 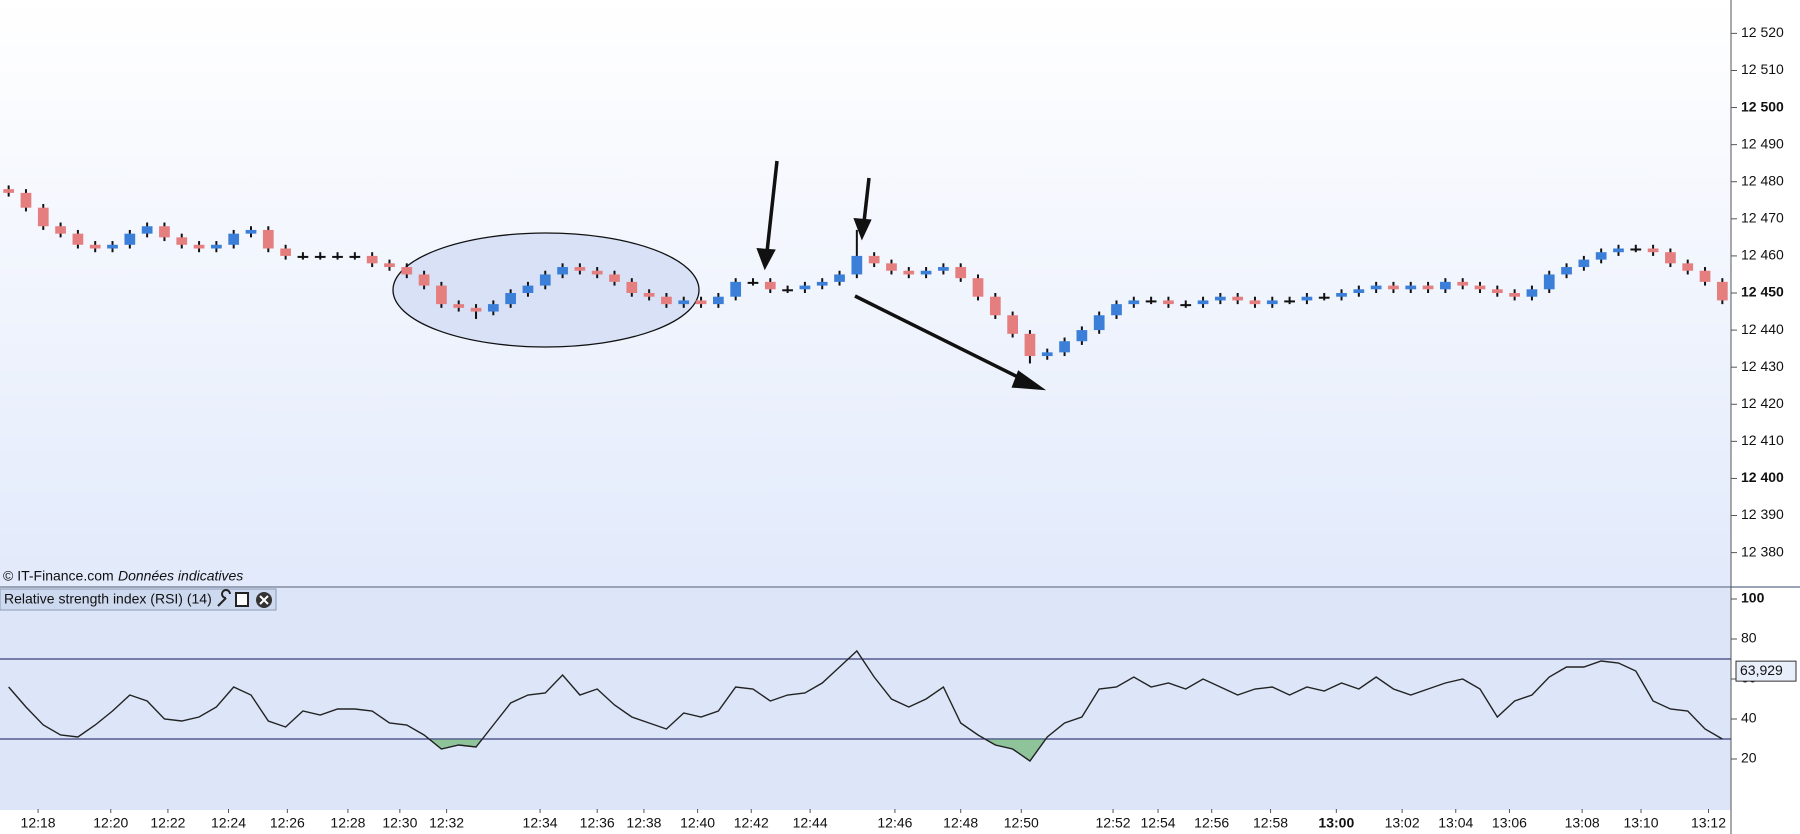 What do you see at coordinates (1509, 823) in the screenshot?
I see `x-tick-label: 13:06` at bounding box center [1509, 823].